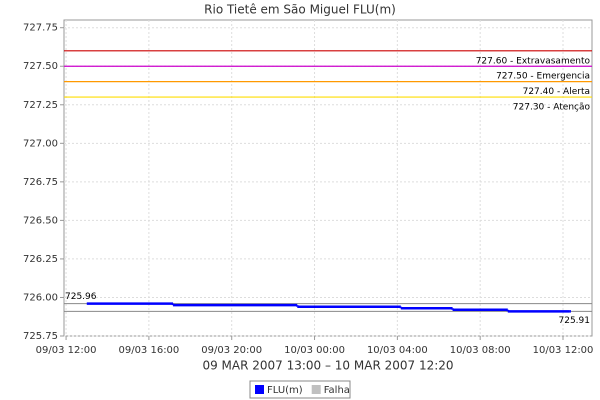 The height and width of the screenshot is (400, 600). What do you see at coordinates (40, 105) in the screenshot?
I see `y-tick-label: 727.25` at bounding box center [40, 105].